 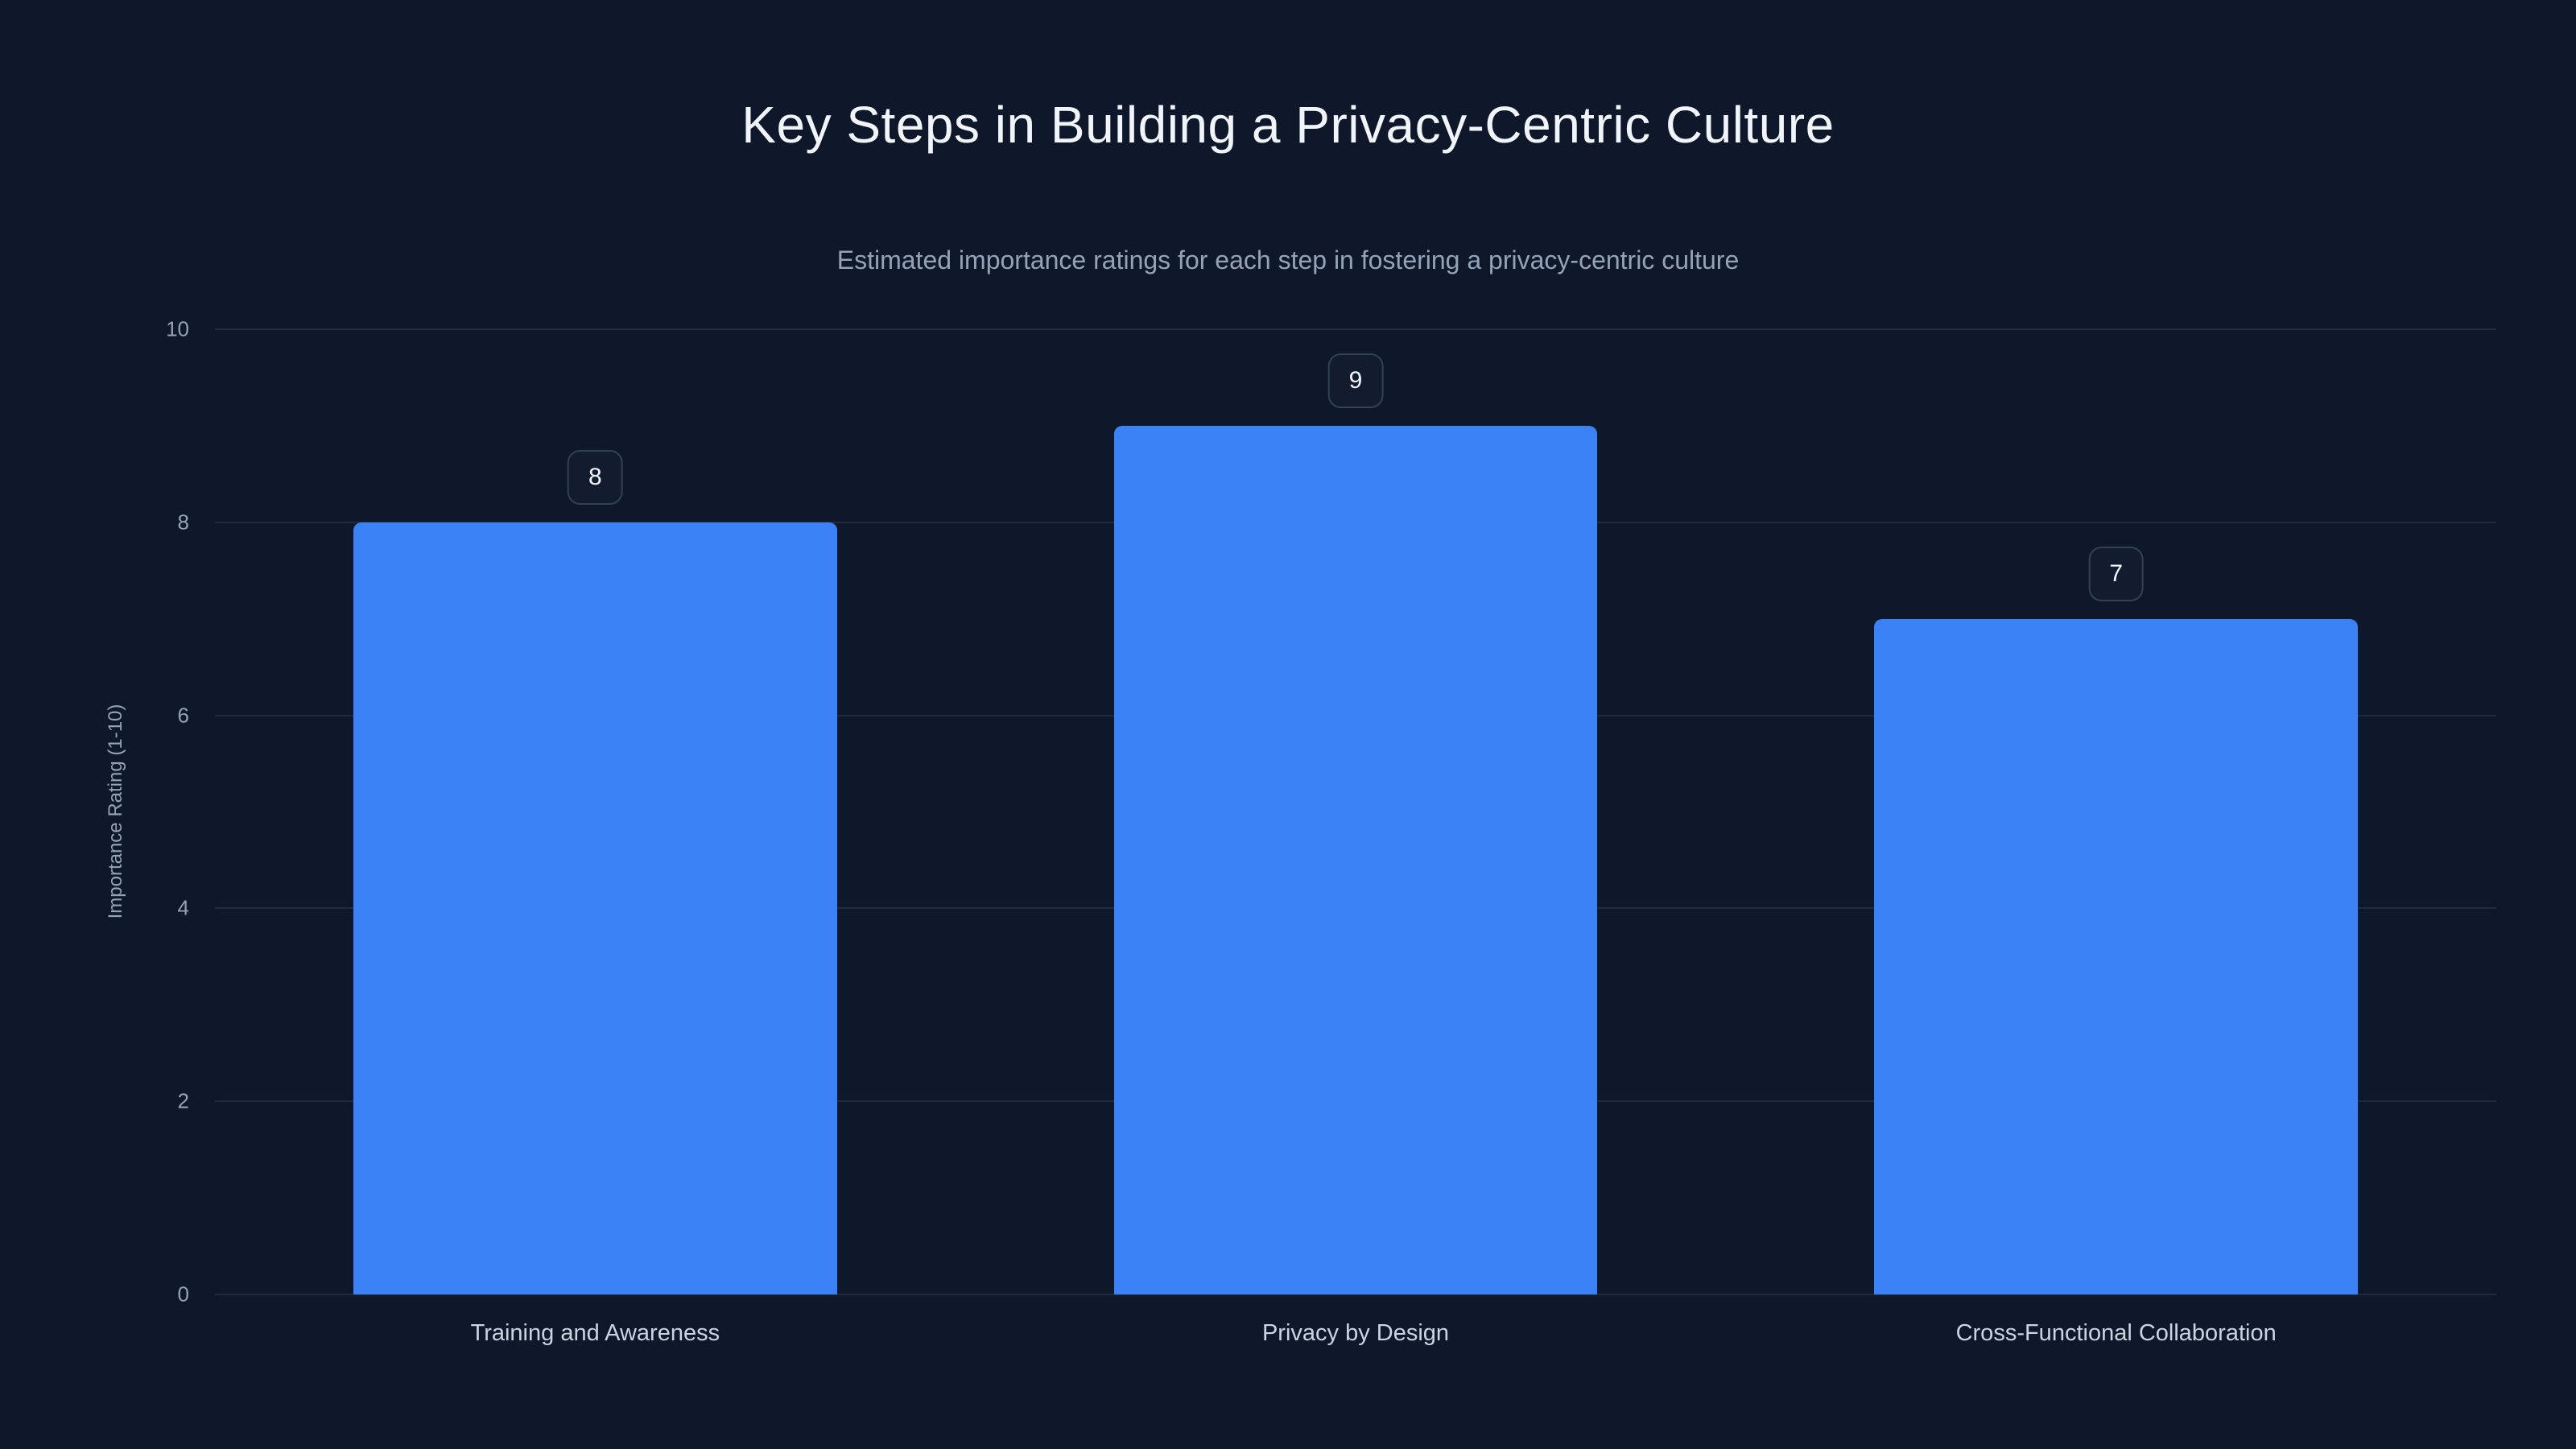 I want to click on bar-value-badge: 8, so click(x=595, y=477).